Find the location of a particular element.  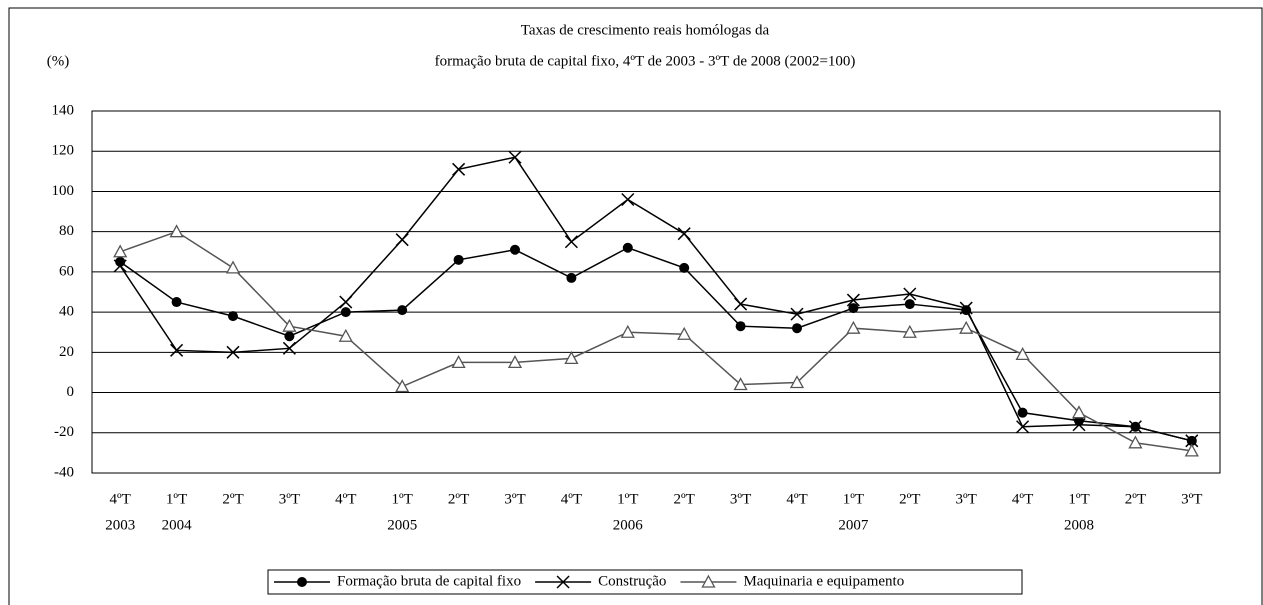

y-tick-label: 140 is located at coordinates (63, 110).